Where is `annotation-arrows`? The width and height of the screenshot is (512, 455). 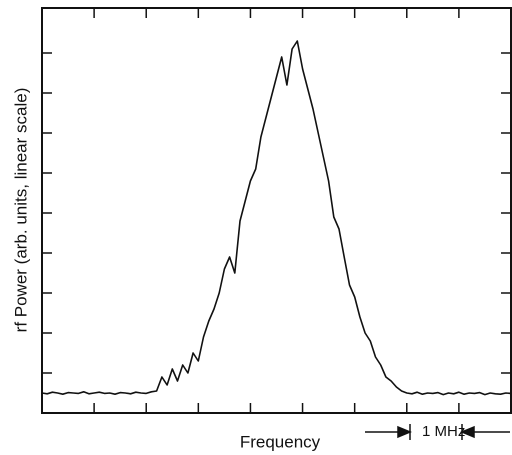 annotation-arrows is located at coordinates (437, 432).